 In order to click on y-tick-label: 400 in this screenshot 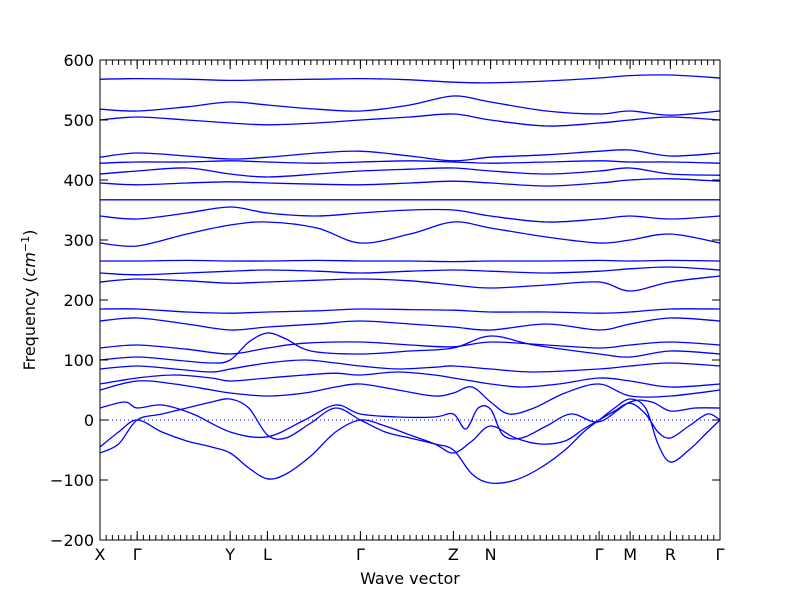, I will do `click(78, 180)`.